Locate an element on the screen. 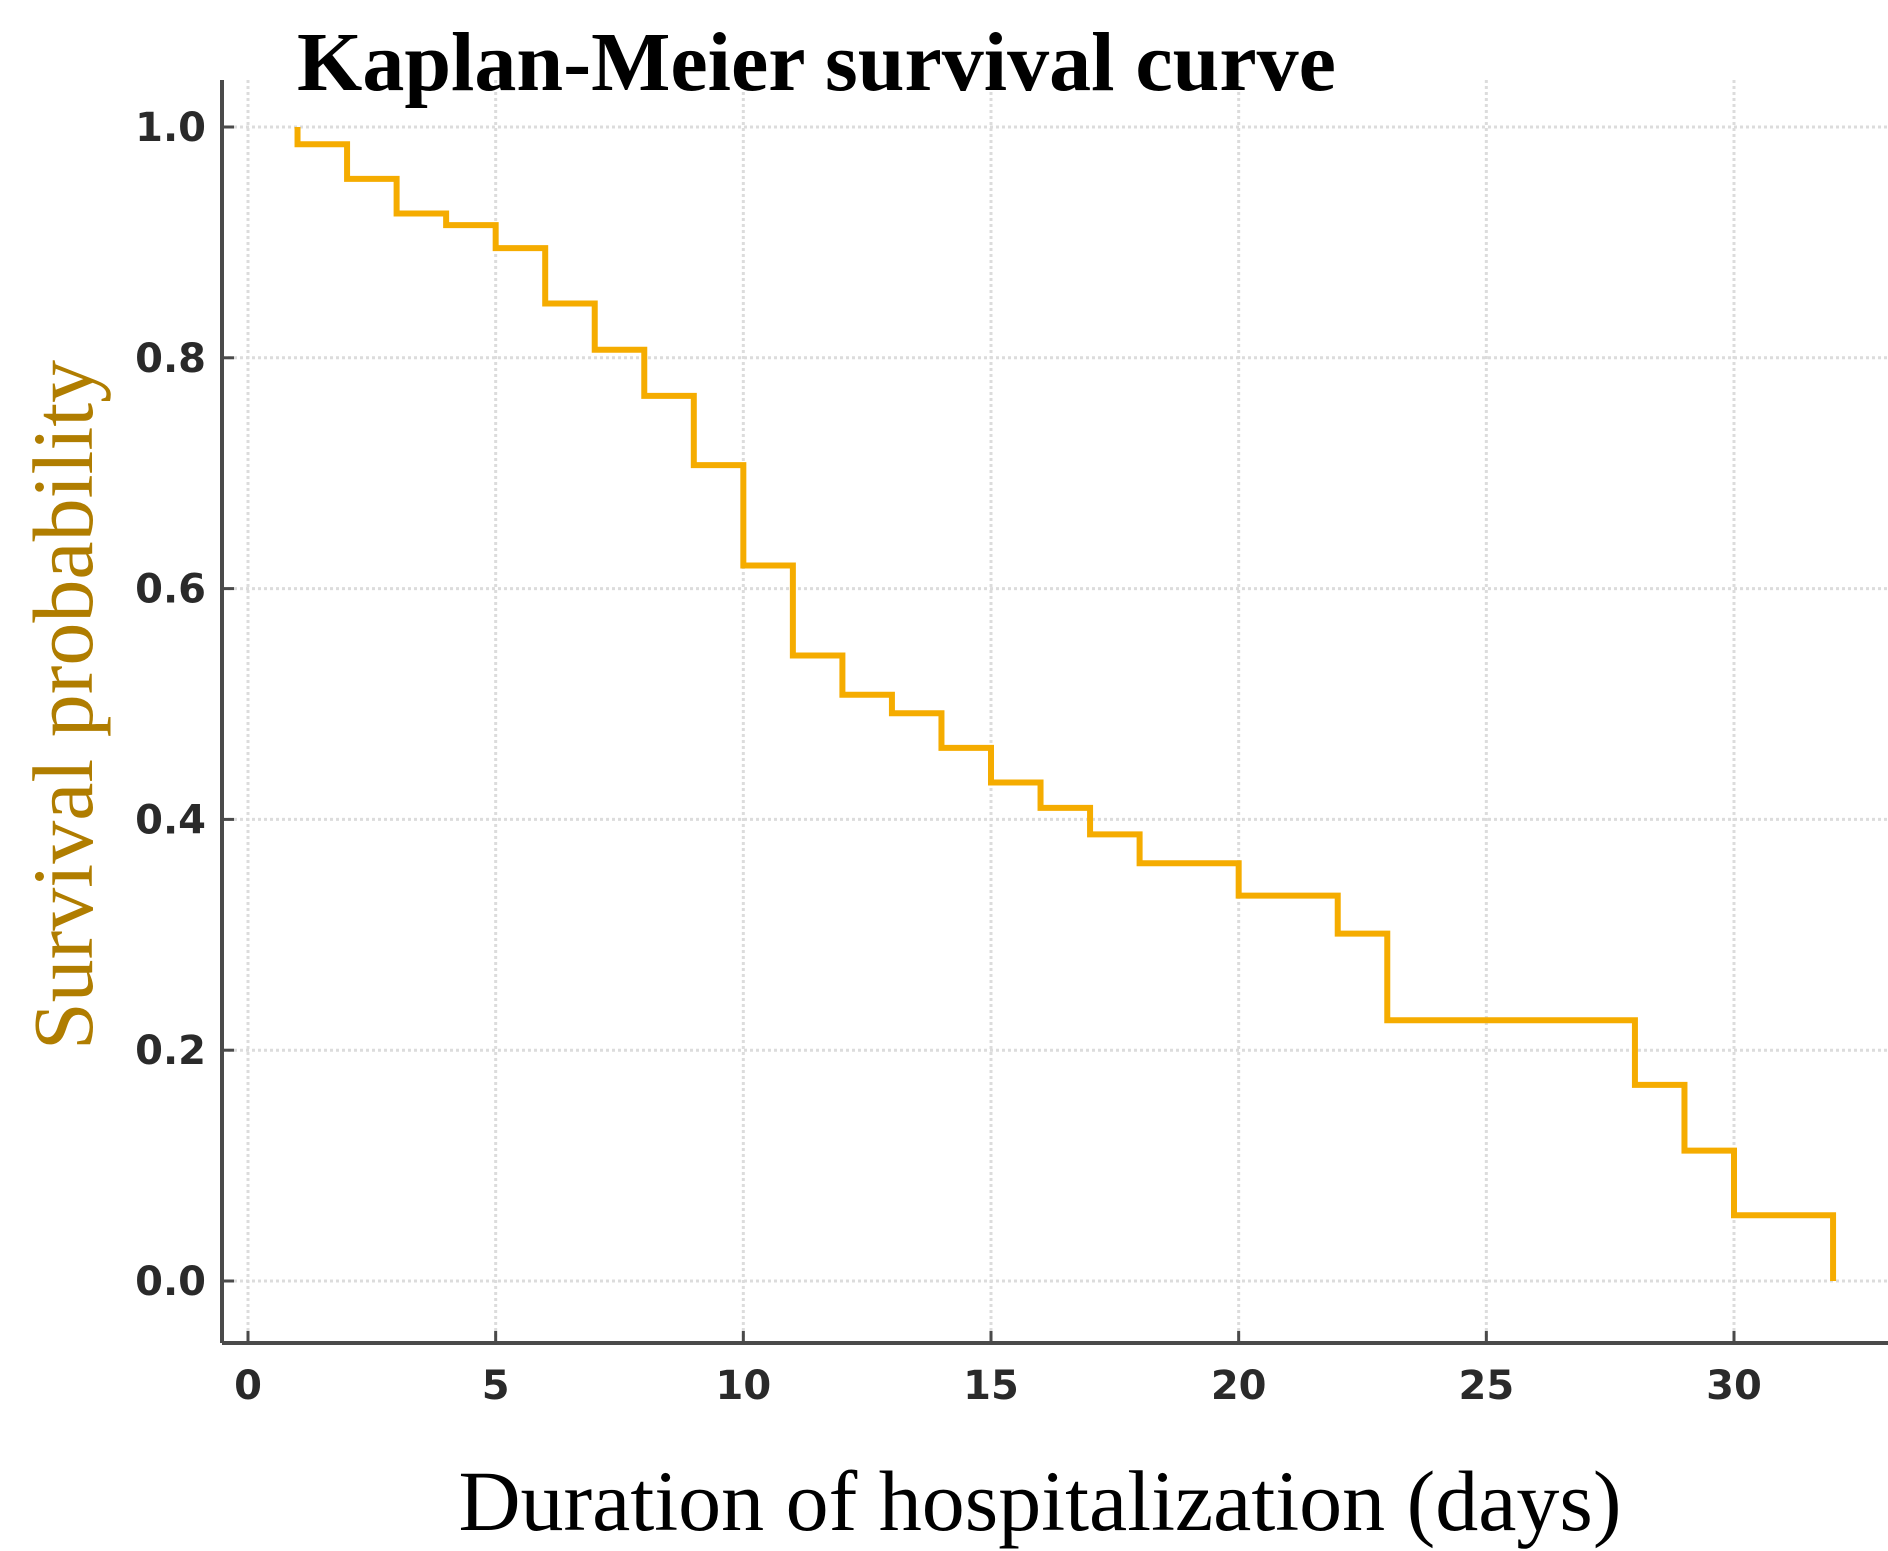 Image resolution: width=1888 pixels, height=1551 pixels. y-tick-label-2: 0.4 is located at coordinates (170, 820).